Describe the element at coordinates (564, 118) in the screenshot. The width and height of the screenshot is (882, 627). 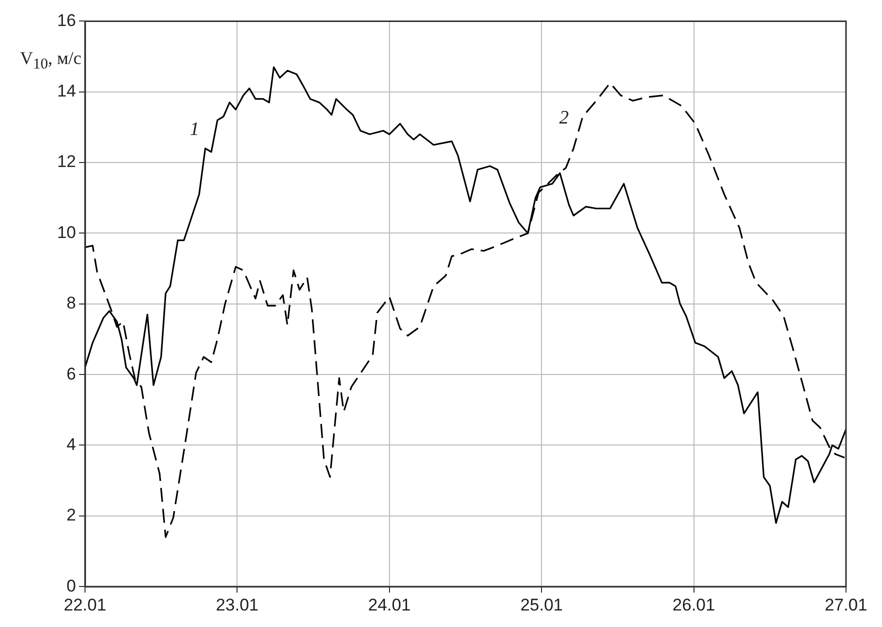
I see `series-label: 2` at that location.